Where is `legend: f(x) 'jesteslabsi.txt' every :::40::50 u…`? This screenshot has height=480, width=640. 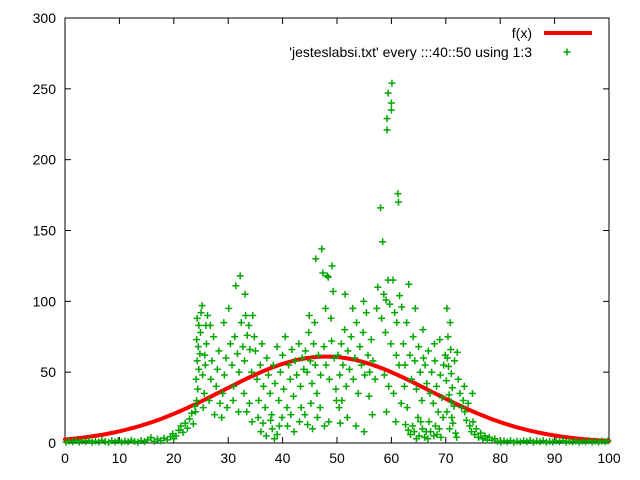 legend: f(x) 'jesteslabsi.txt' every :::40::50 u… is located at coordinates (440, 42).